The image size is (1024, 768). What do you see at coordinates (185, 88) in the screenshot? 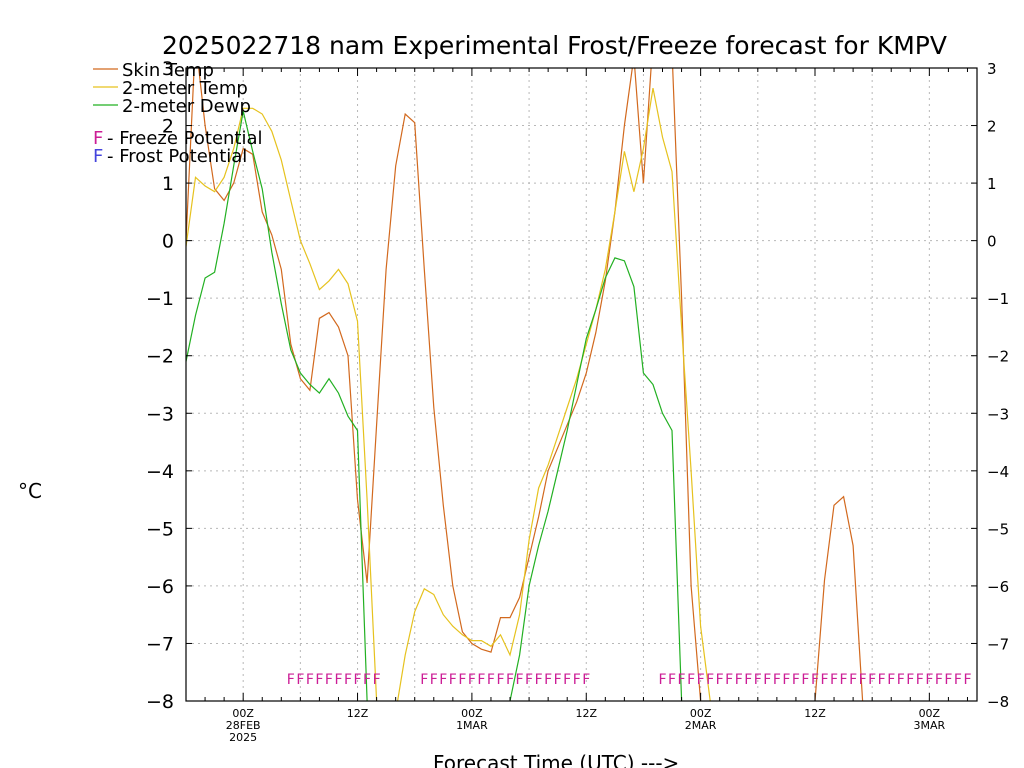
I see `legend-label: 2-meter Temp` at bounding box center [185, 88].